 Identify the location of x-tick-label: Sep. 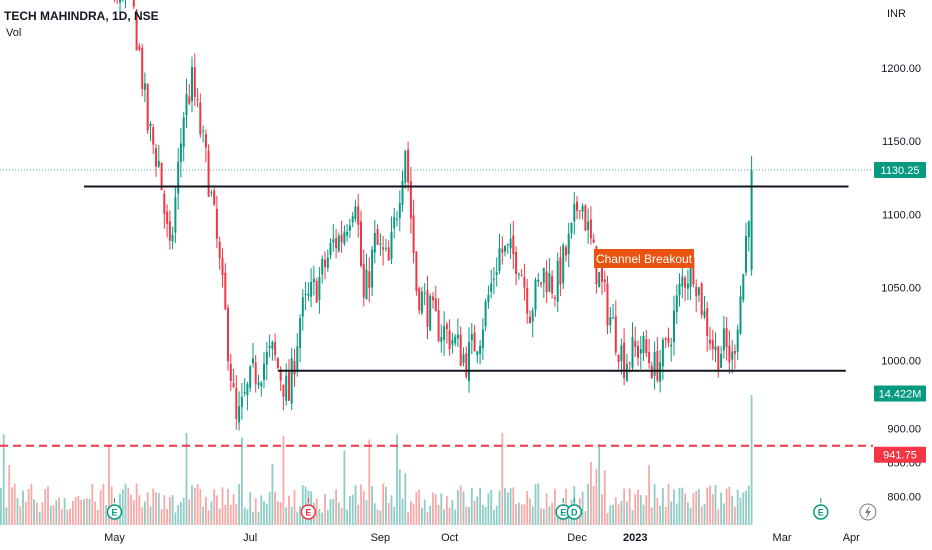
(381, 538).